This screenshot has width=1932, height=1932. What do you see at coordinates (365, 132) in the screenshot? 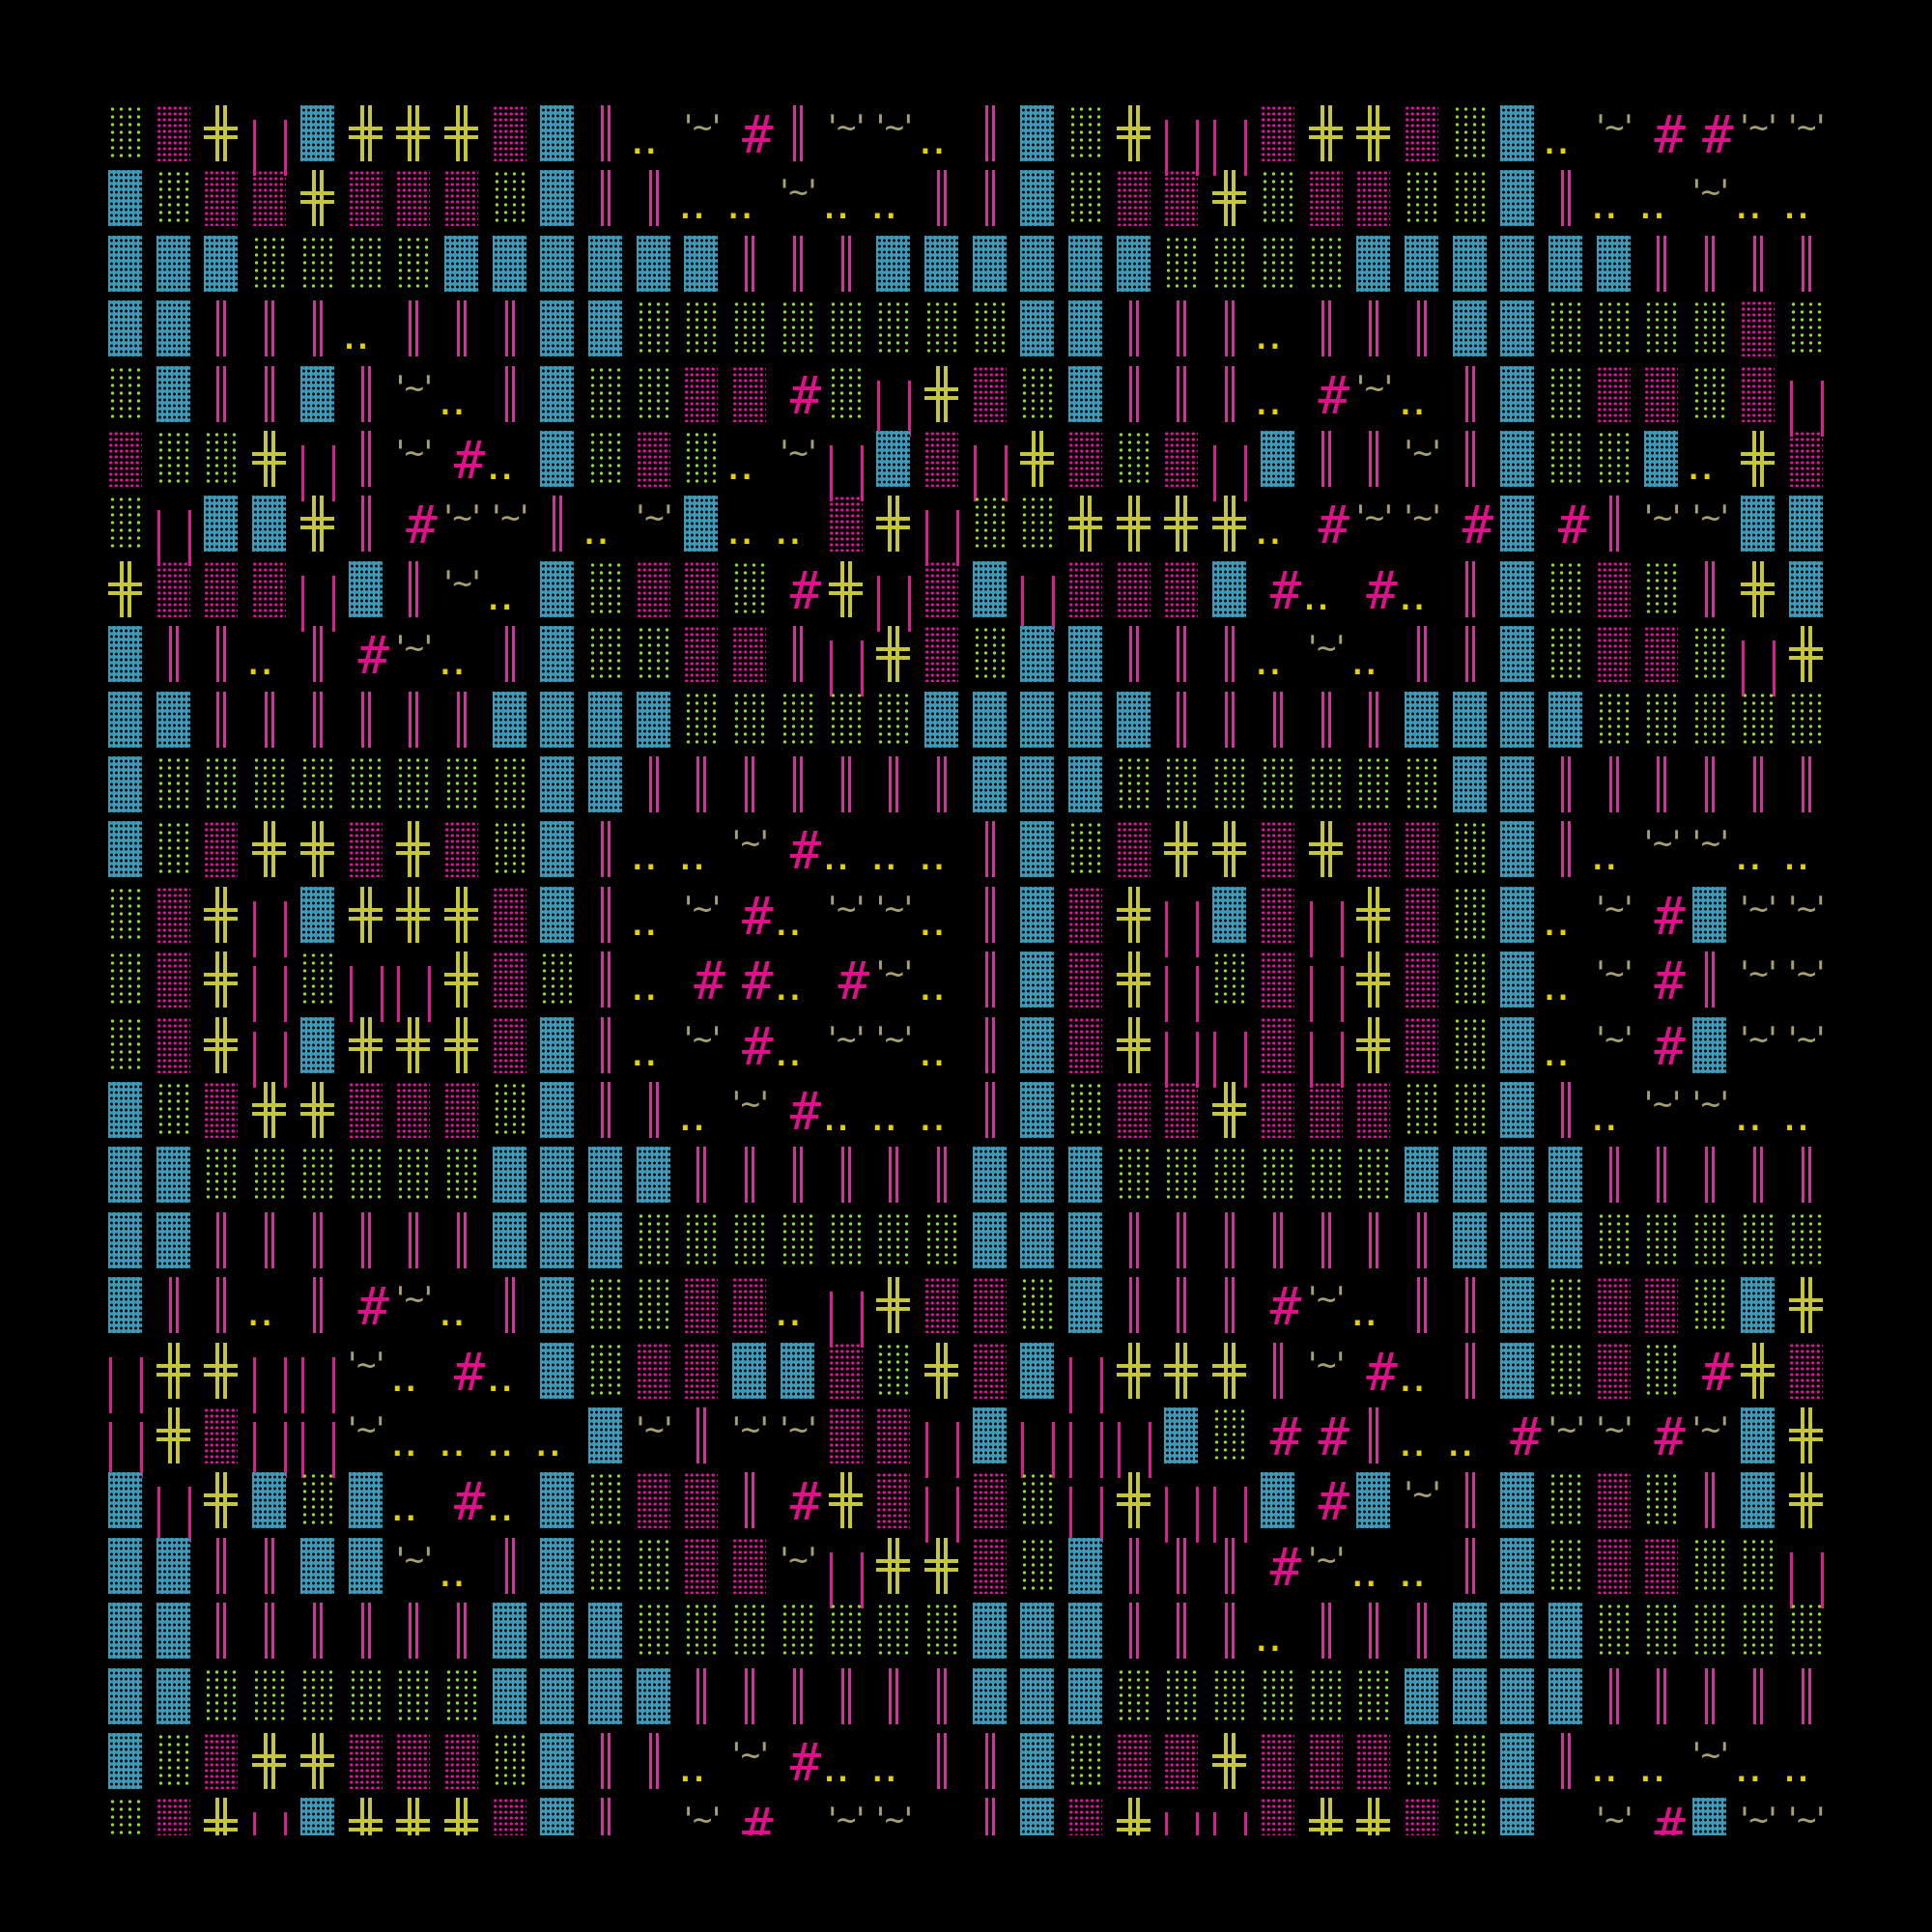
I see `cross-gap` at bounding box center [365, 132].